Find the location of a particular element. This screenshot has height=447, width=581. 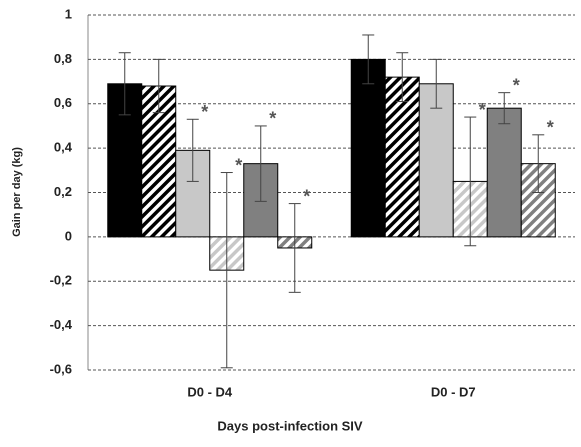

y-tick-label: 0,8 is located at coordinates (63, 58).